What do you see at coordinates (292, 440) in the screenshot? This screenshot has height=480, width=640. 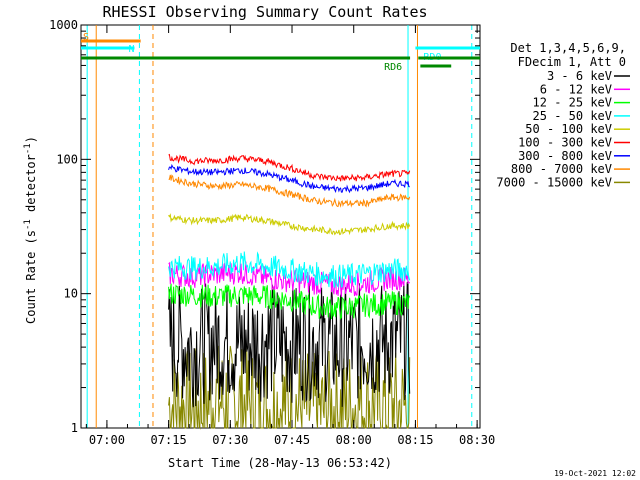 I see `x-tick-label-4: 07:45` at bounding box center [292, 440].